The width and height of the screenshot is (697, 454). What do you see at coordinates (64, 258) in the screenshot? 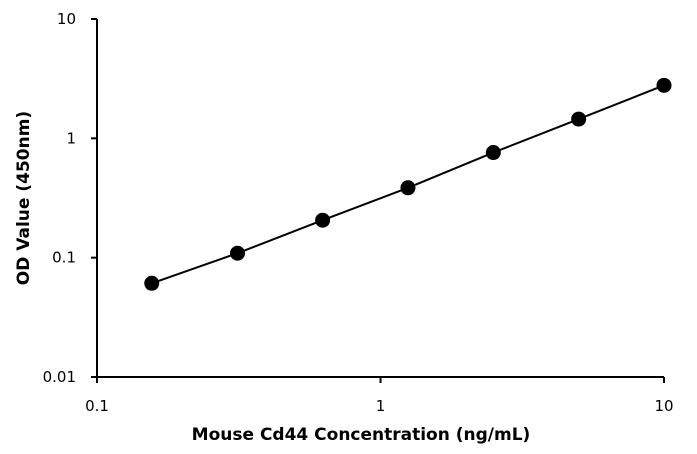
I see `y-tick-label: 0.1` at bounding box center [64, 258].